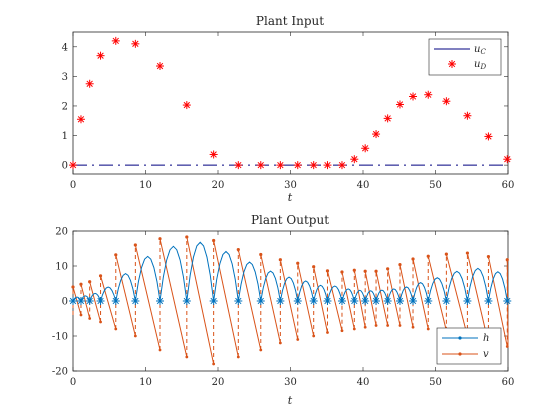  I want to click on input-legend-ud-label: uD, so click(480, 65).